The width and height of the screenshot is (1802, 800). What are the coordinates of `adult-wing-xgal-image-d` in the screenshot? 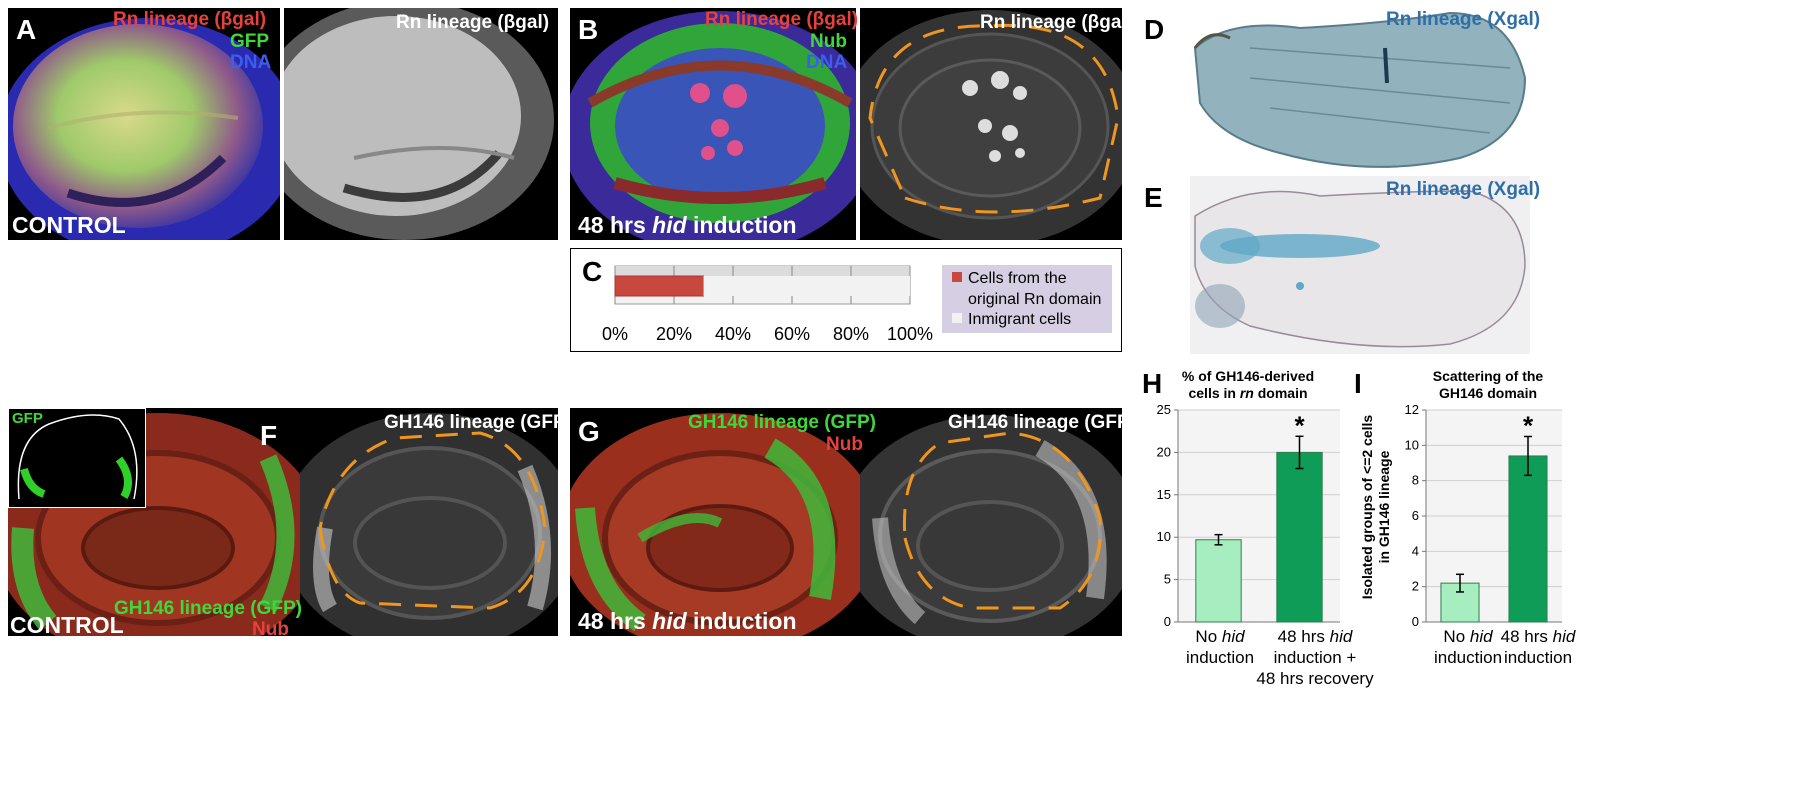 It's located at (1360, 92).